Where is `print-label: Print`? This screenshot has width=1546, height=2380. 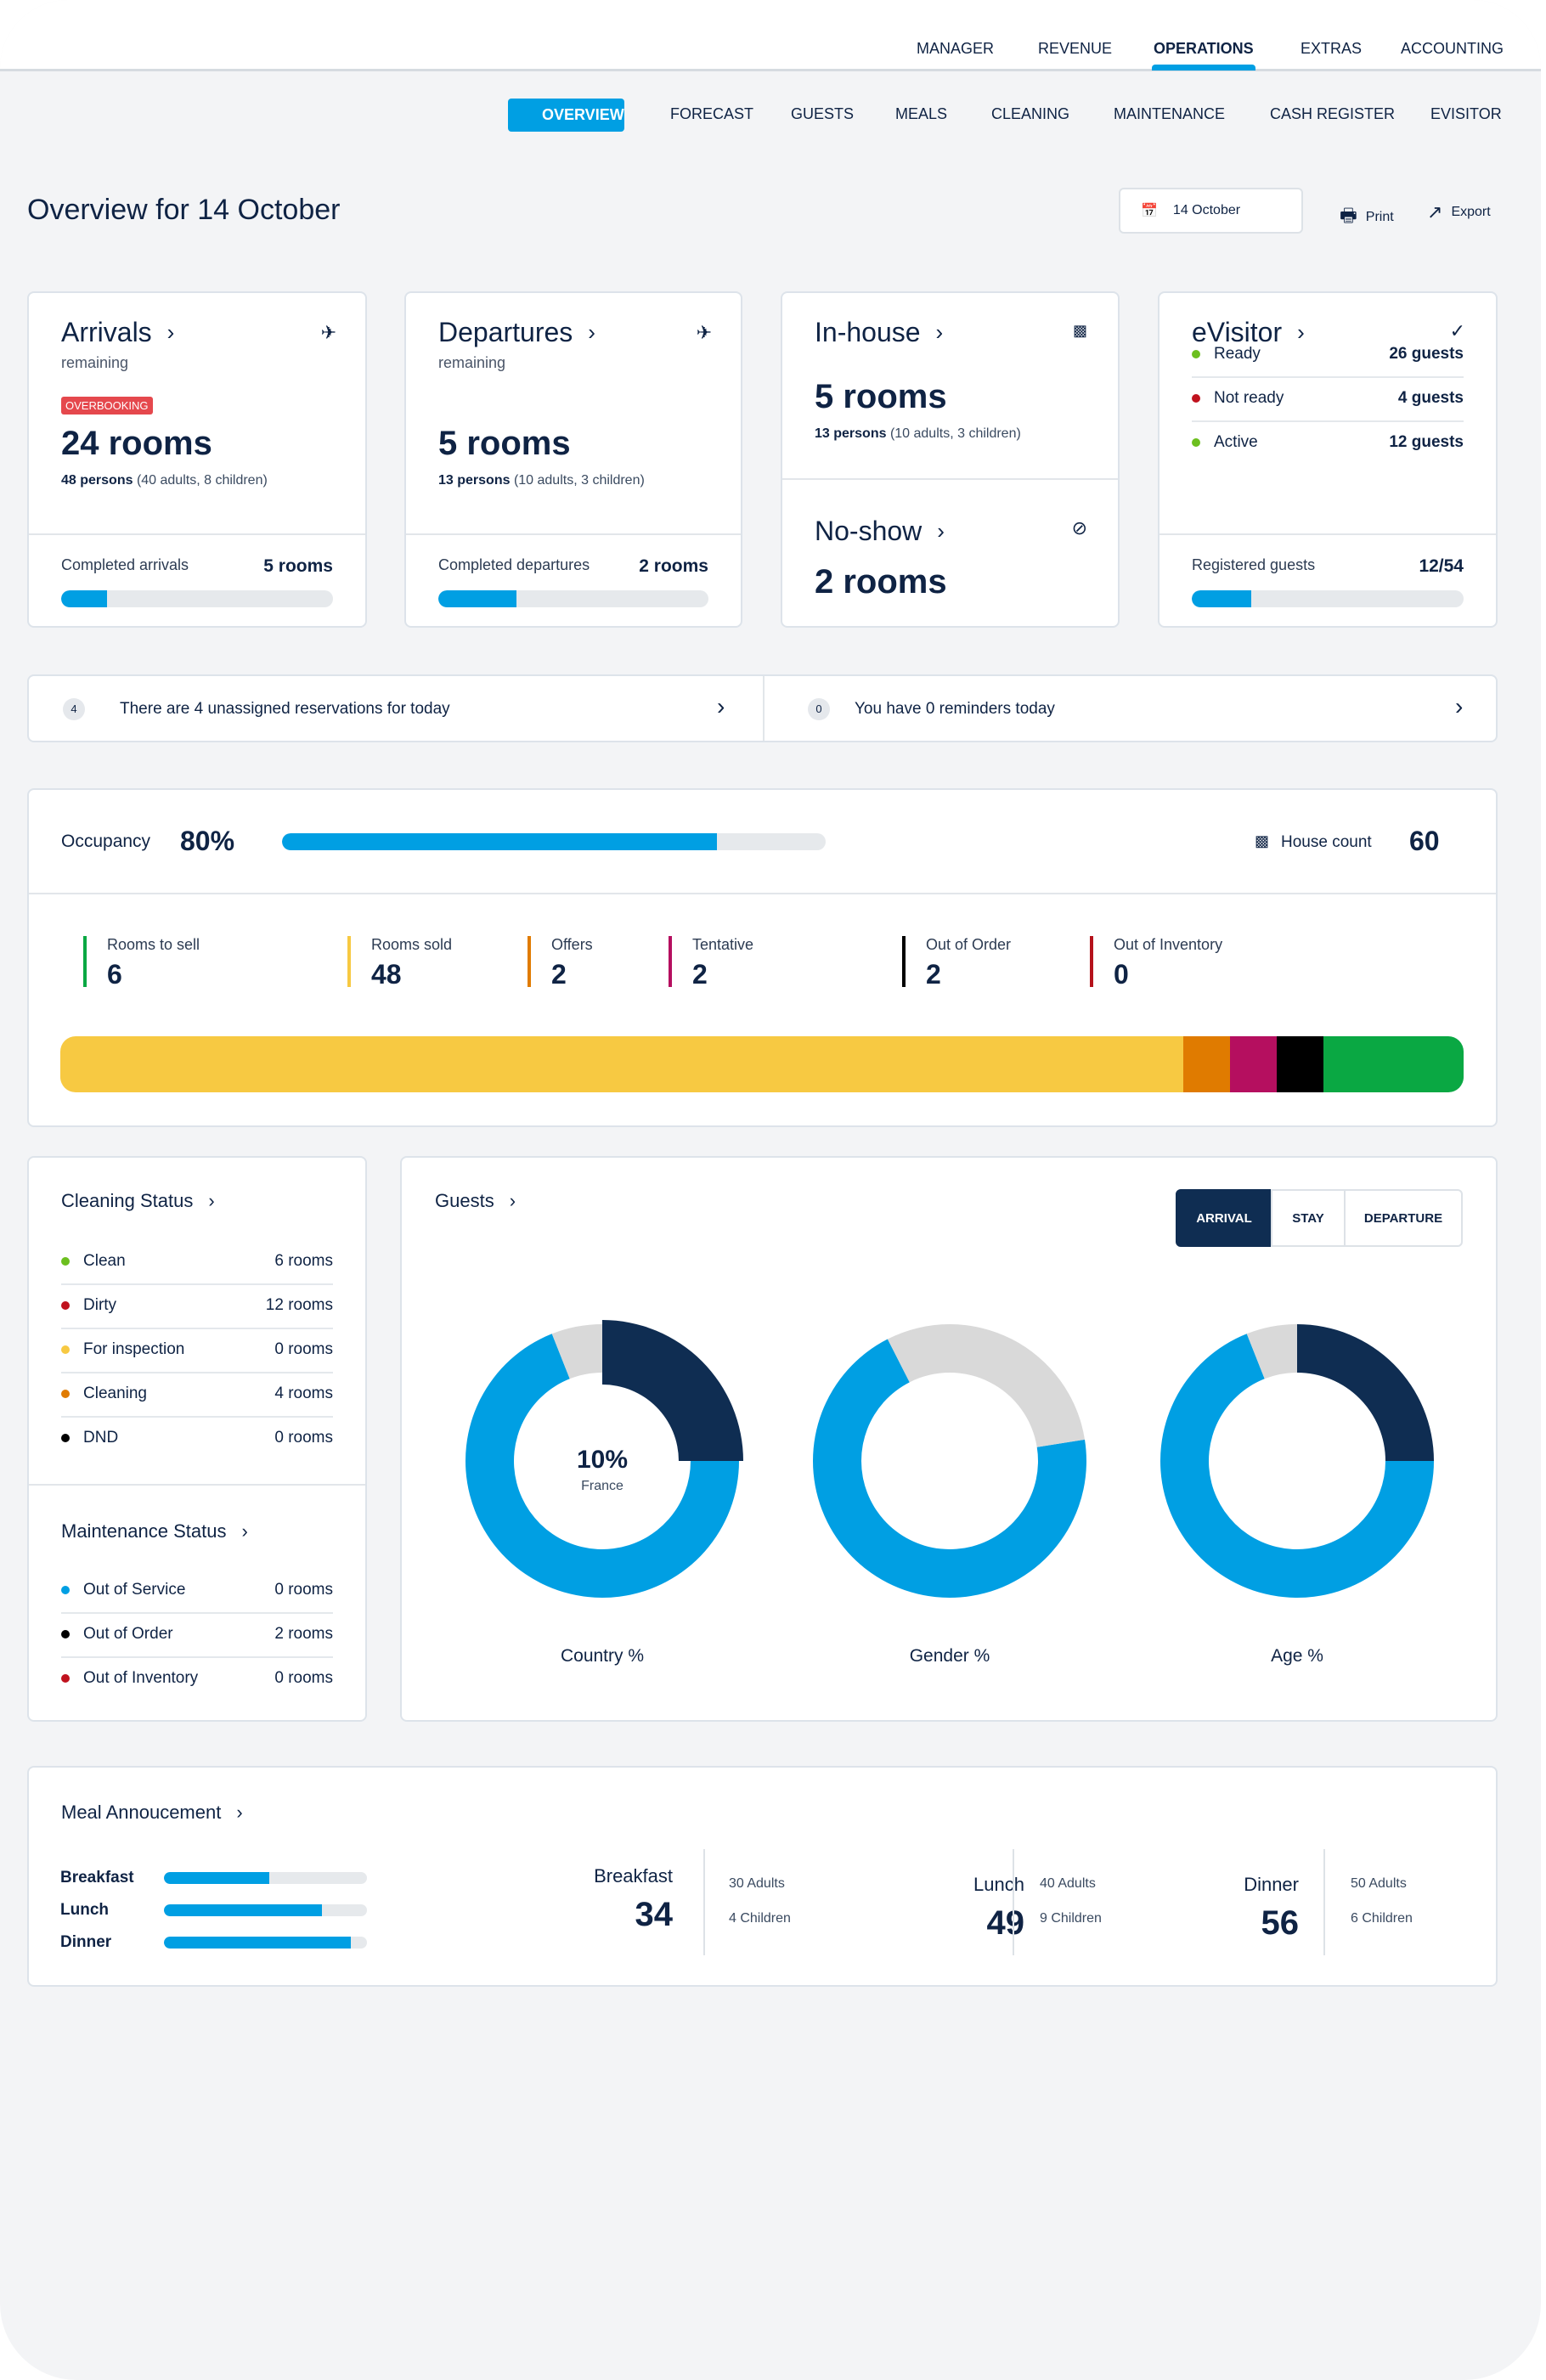 print-label: Print is located at coordinates (1379, 217).